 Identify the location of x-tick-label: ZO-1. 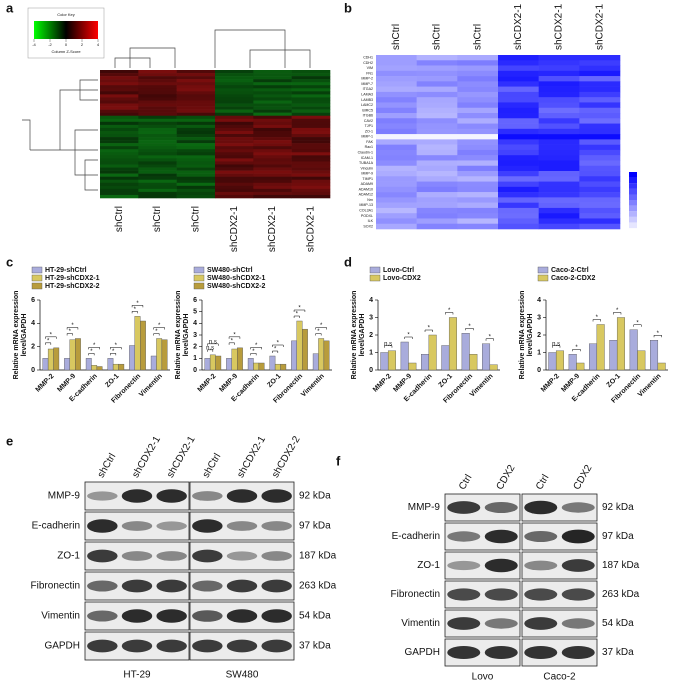
(446, 381).